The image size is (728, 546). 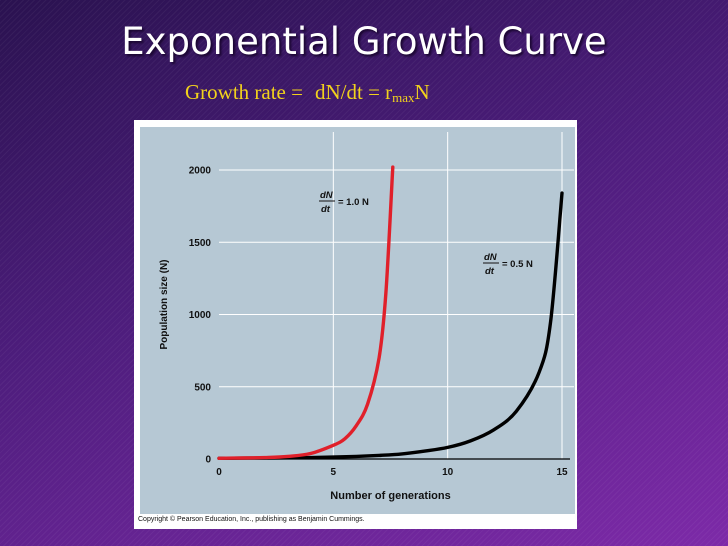 I want to click on formula-subscript: max, so click(x=403, y=97).